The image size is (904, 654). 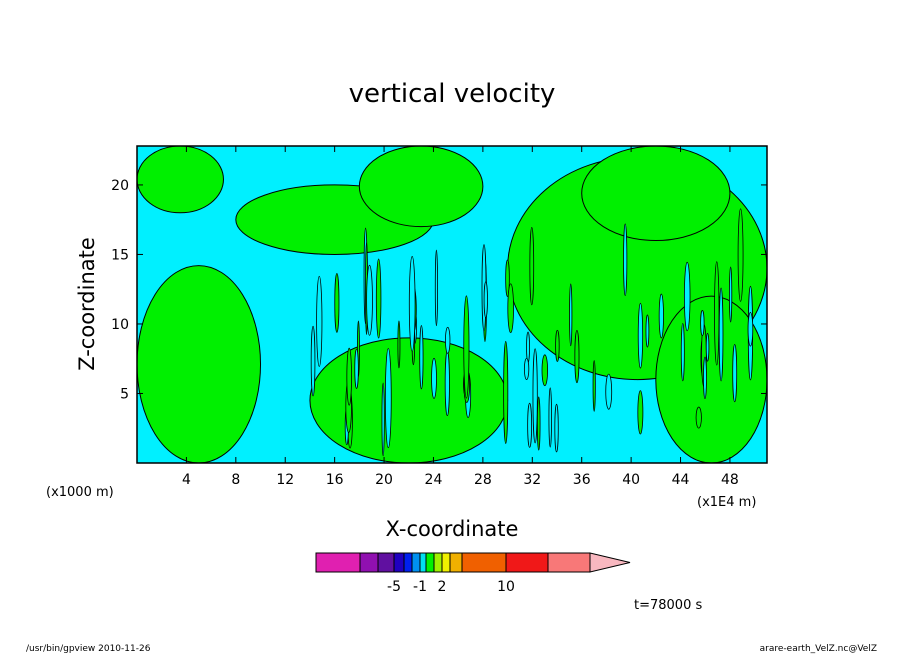 What do you see at coordinates (120, 325) in the screenshot?
I see `y-tick-label: 10` at bounding box center [120, 325].